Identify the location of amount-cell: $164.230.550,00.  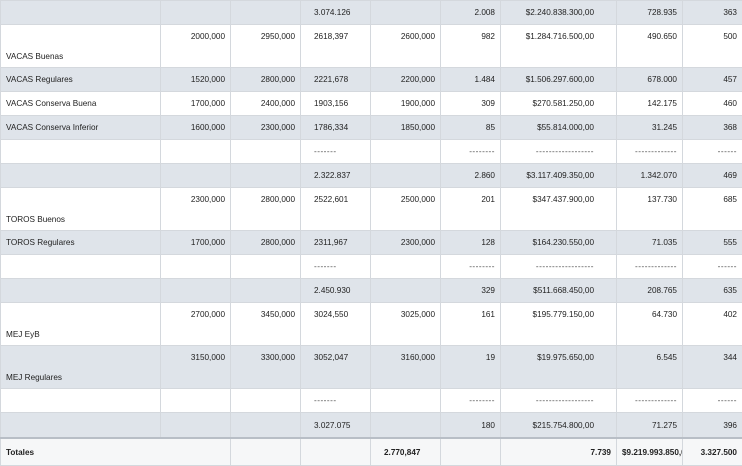
(559, 243).